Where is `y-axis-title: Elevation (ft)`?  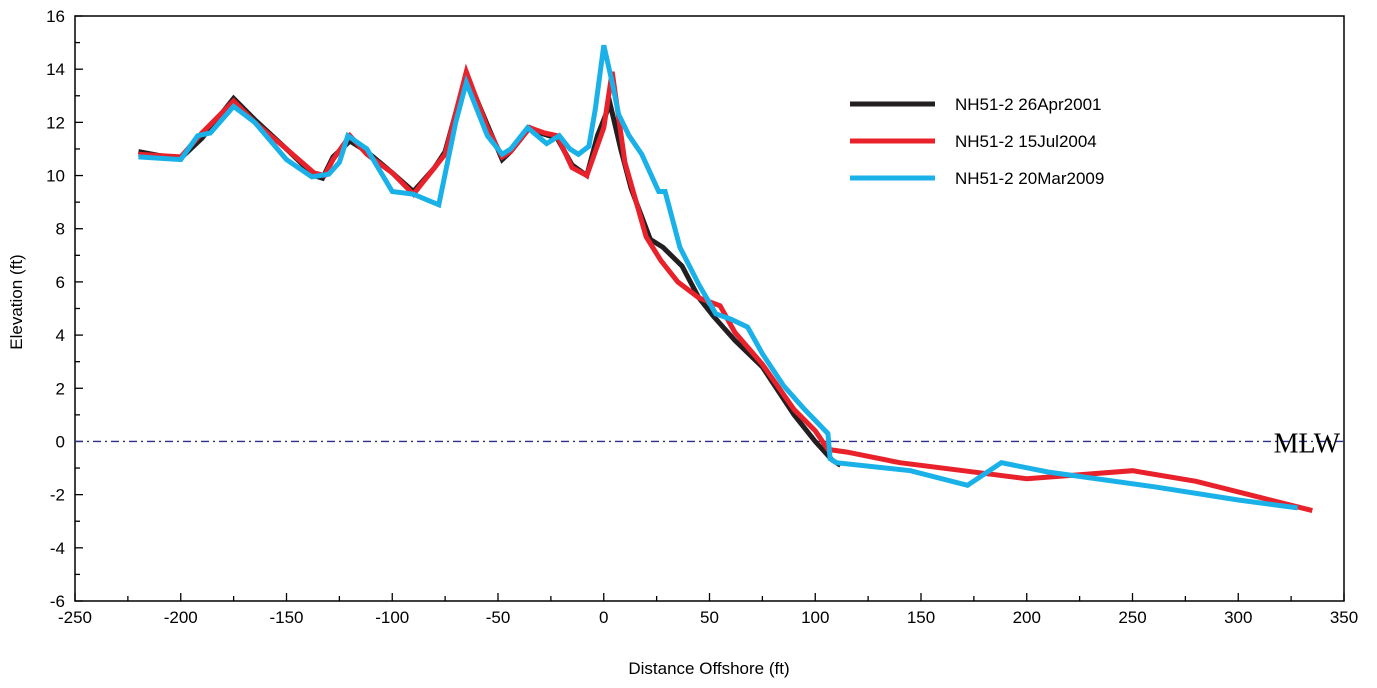 y-axis-title: Elevation (ft) is located at coordinates (16, 301).